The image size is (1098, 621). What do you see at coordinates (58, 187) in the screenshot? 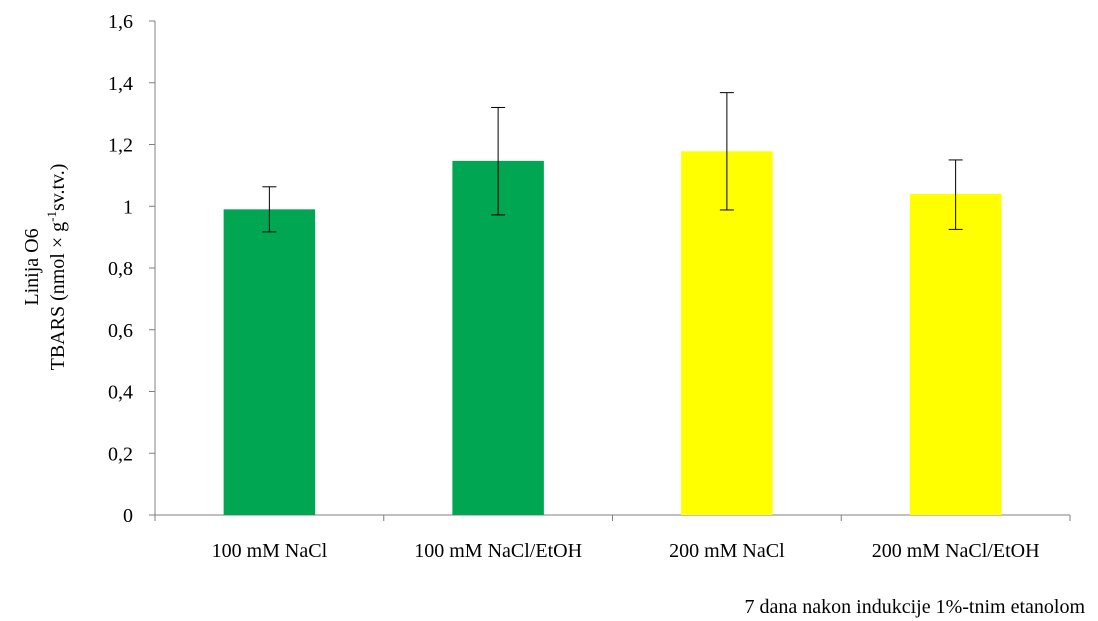
I see `y-axis-title-suffix: sv.tv.)` at bounding box center [58, 187].